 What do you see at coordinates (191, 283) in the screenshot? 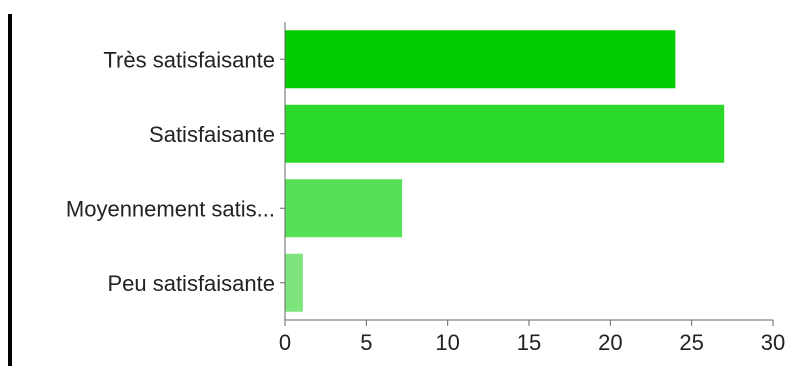
I see `category-label: Peu satisfaisante` at bounding box center [191, 283].